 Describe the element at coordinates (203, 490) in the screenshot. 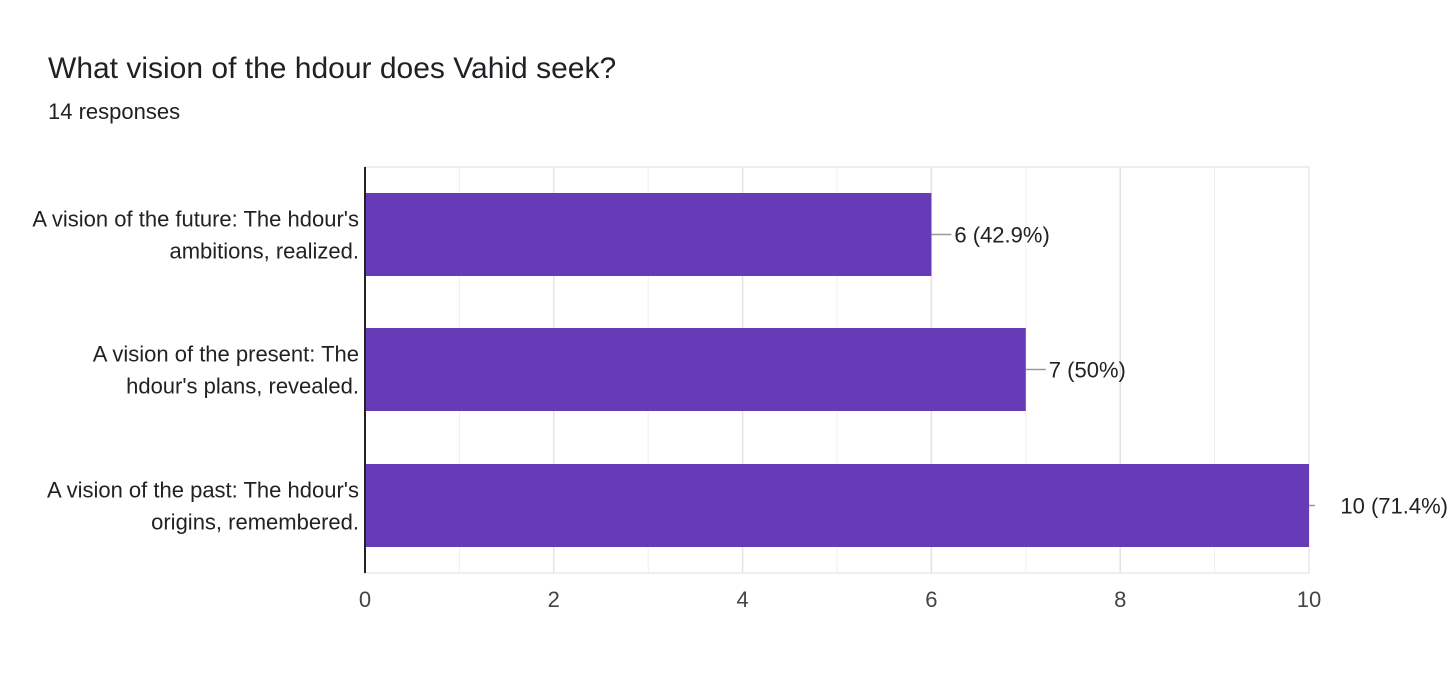

I see `category-label: A vision of the past: The hdour's` at that location.